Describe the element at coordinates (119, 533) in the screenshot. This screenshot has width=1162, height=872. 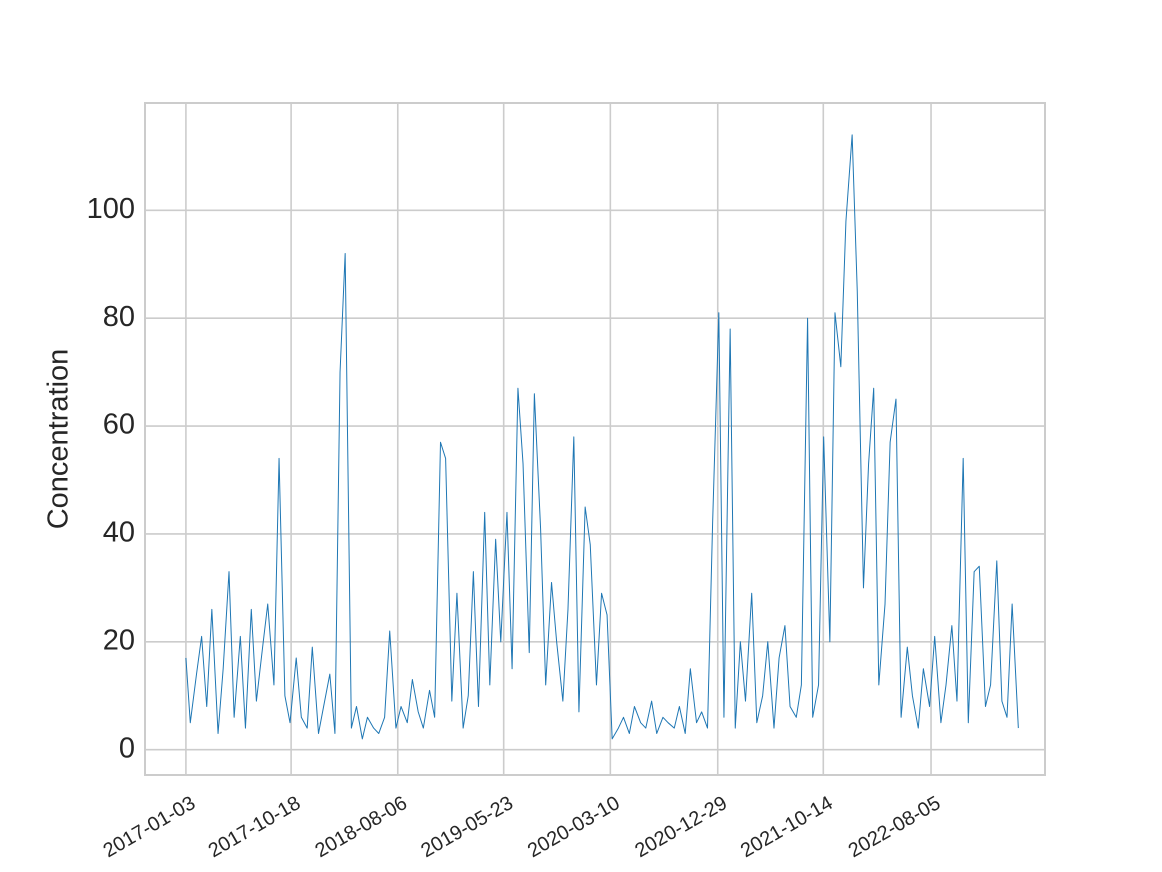
I see `y-tick-label: 40` at that location.